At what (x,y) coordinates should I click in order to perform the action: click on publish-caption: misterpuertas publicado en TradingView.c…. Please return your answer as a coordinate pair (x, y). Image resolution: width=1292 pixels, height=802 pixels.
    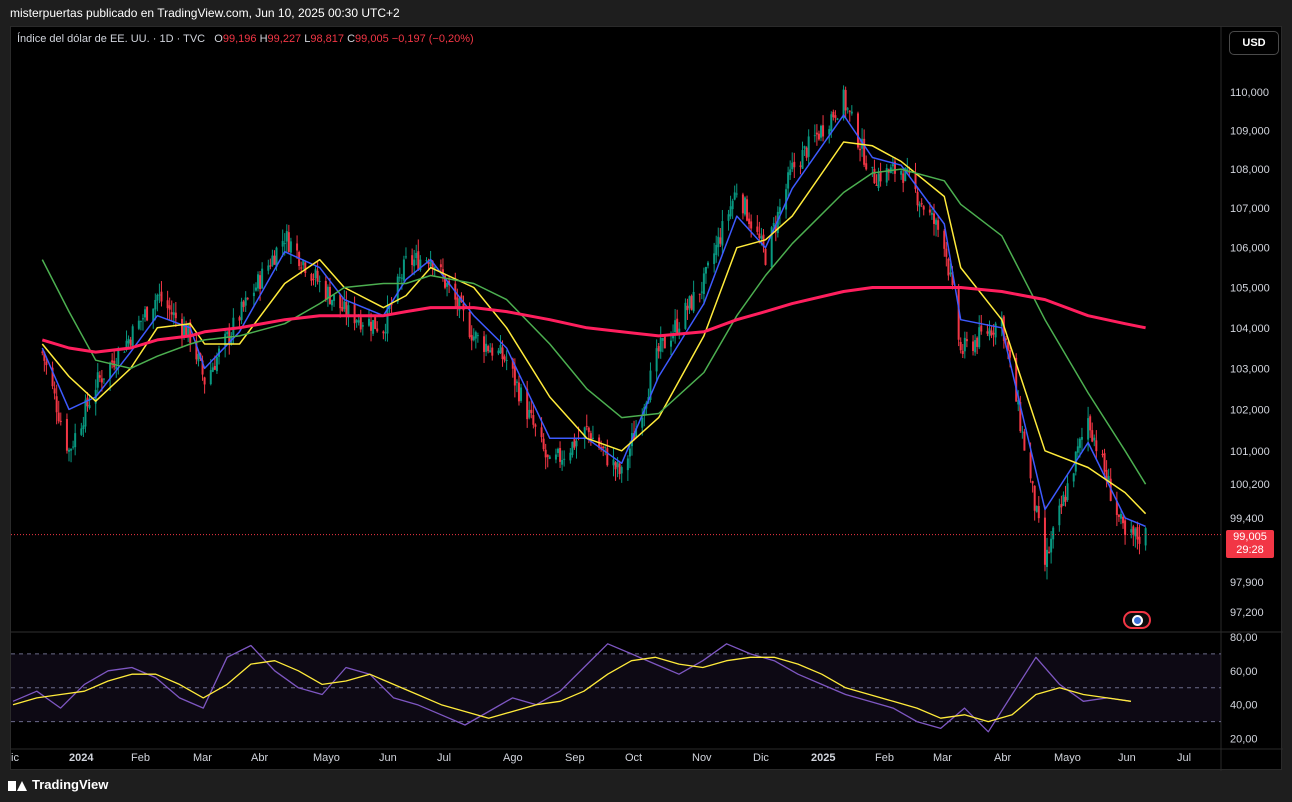
    Looking at the image, I should click on (205, 13).